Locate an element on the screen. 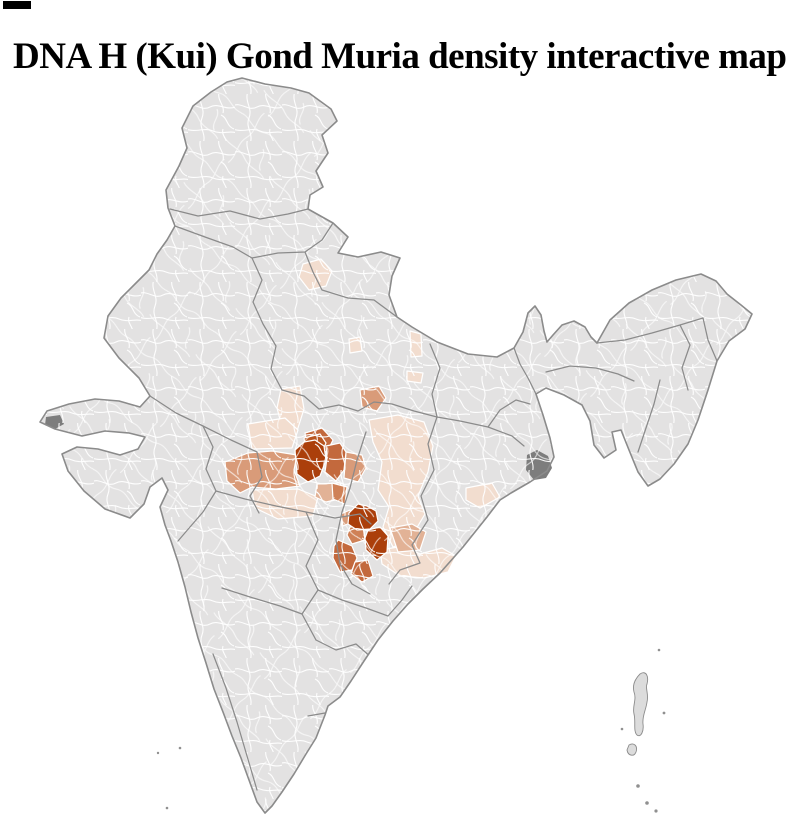  corner-mark is located at coordinates (17, 5).